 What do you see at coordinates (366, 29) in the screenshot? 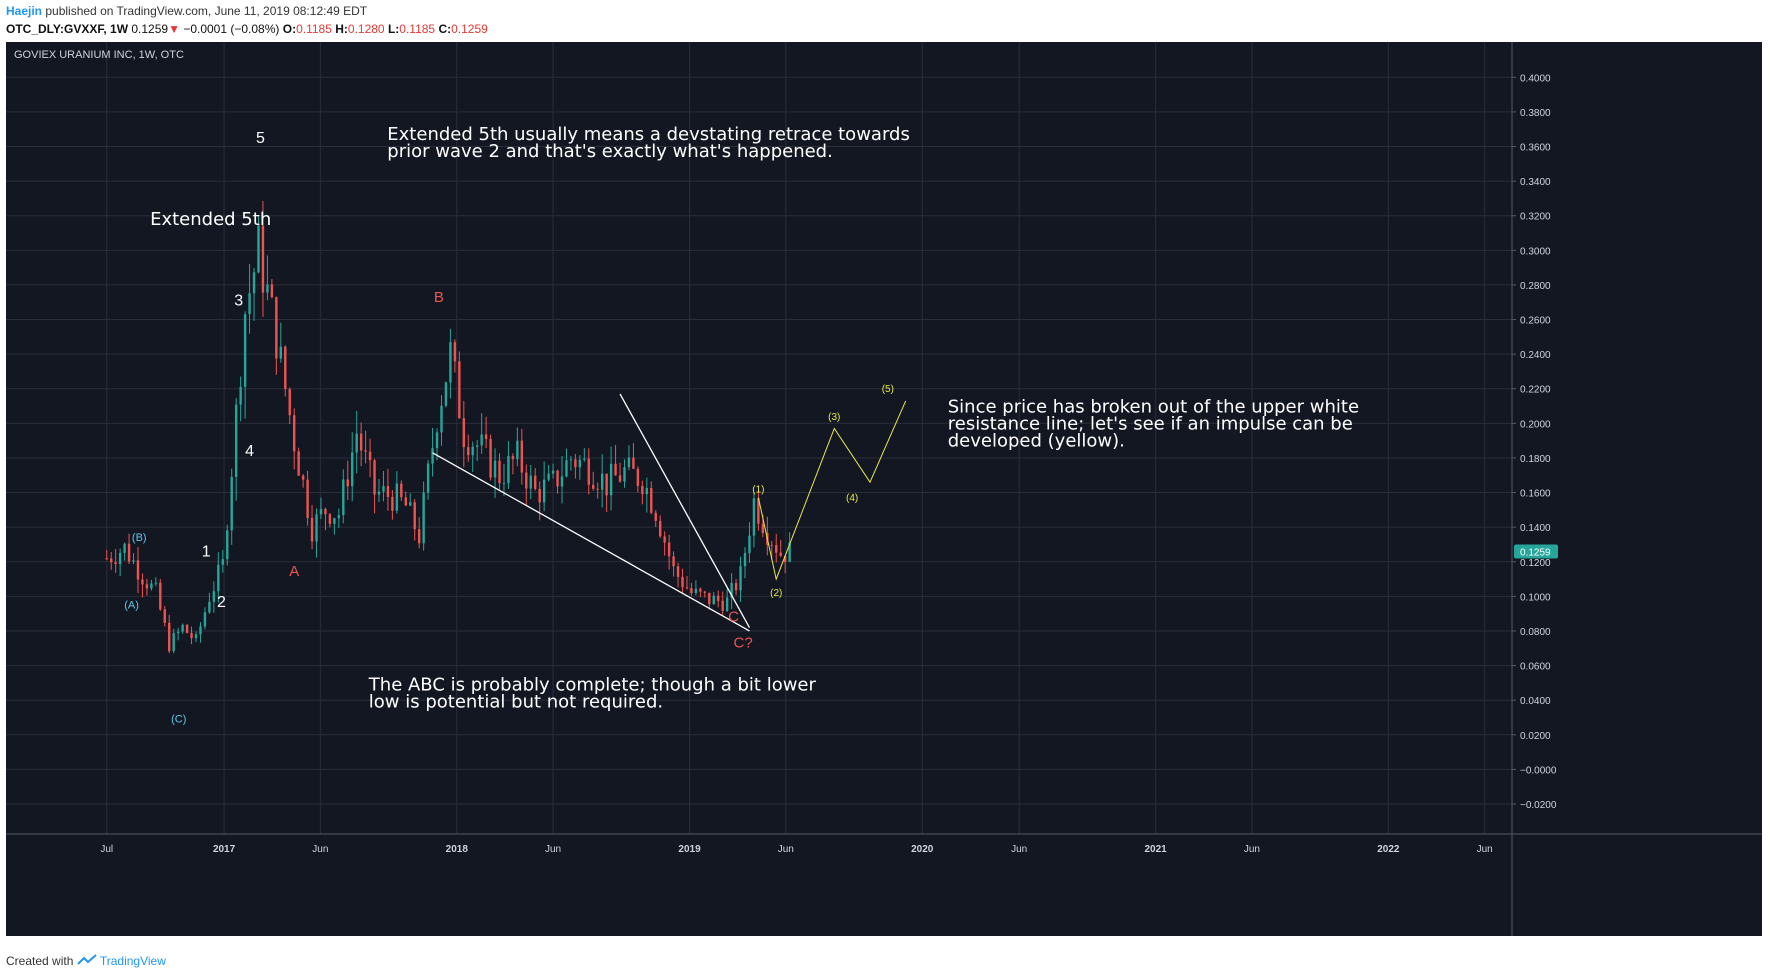
I see `high-value: 0.1280` at bounding box center [366, 29].